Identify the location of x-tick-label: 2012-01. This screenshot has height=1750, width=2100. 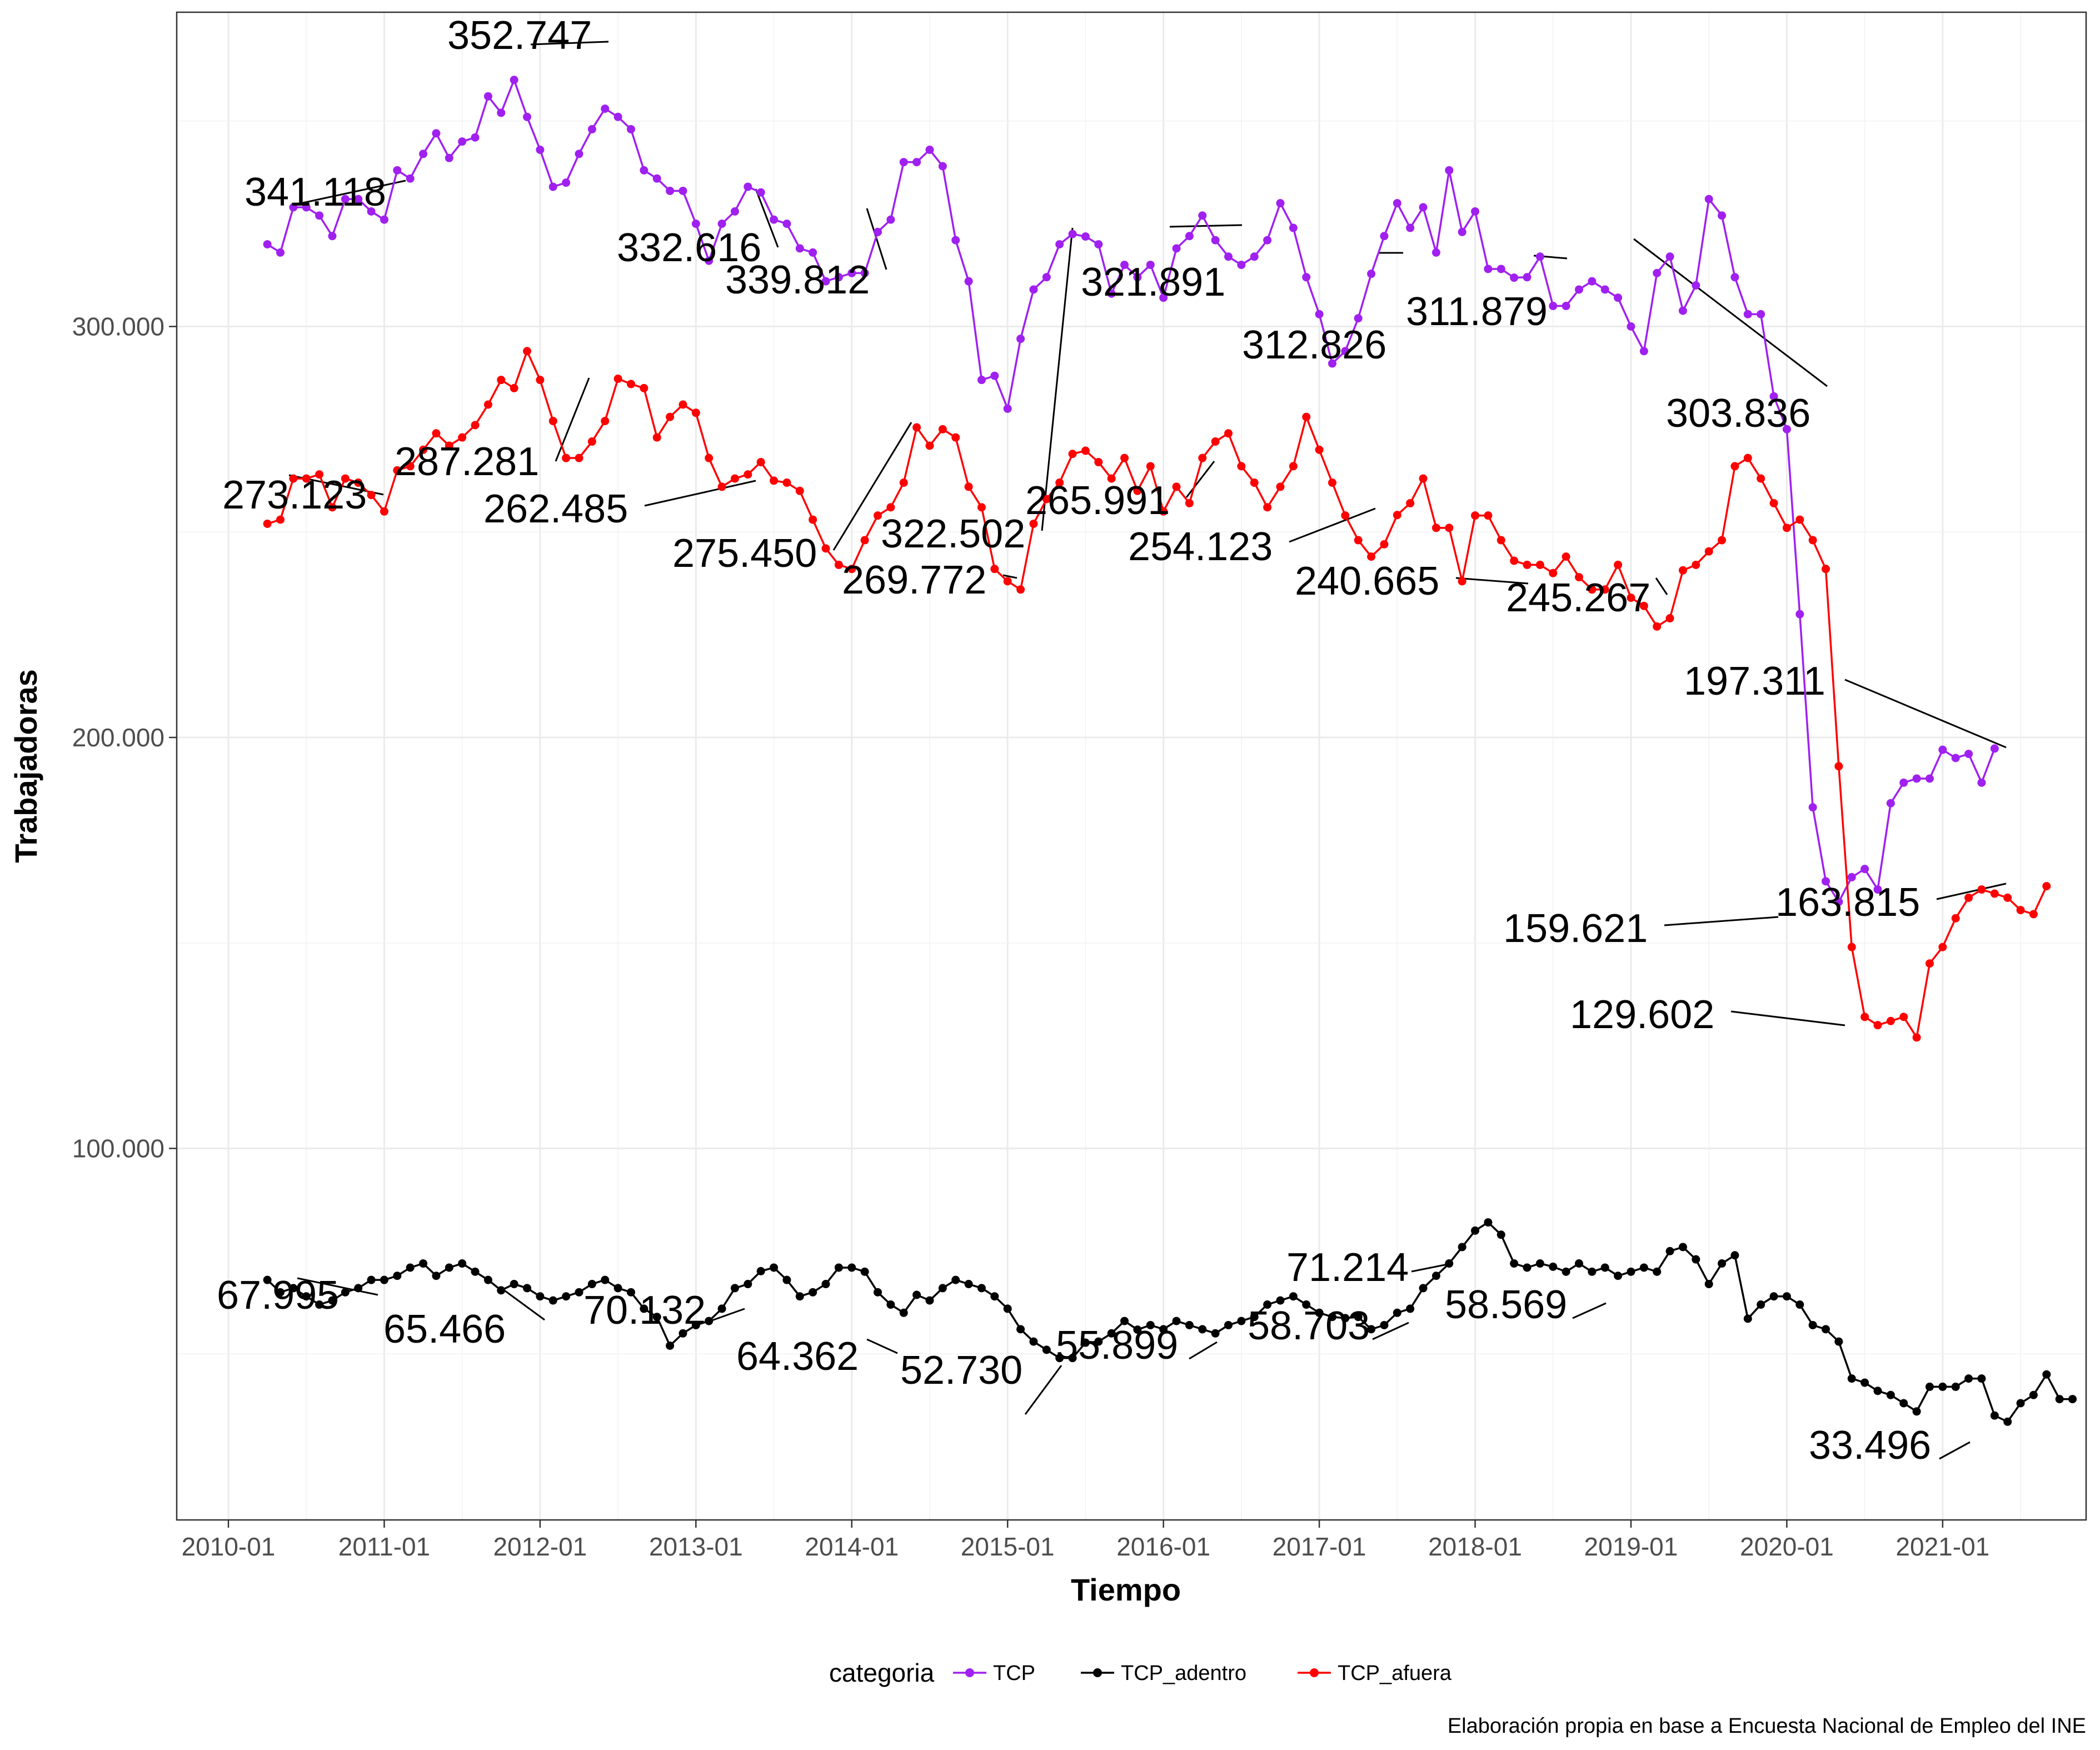
(540, 1546).